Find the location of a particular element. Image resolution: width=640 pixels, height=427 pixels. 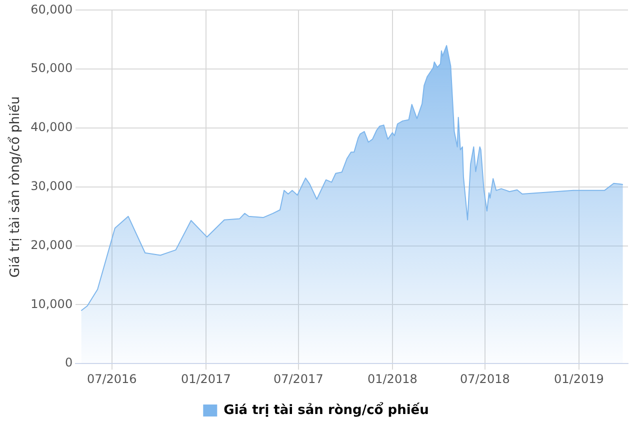

y-tick-label: 20,000 is located at coordinates (51, 245).